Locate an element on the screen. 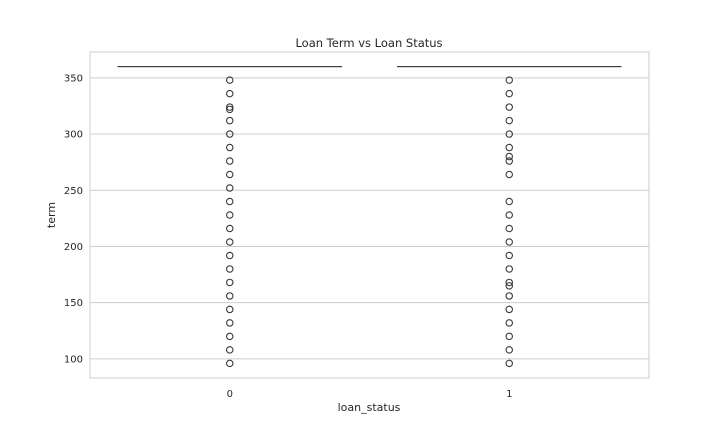 The image size is (720, 432). x-tick-label: 1 is located at coordinates (509, 394).